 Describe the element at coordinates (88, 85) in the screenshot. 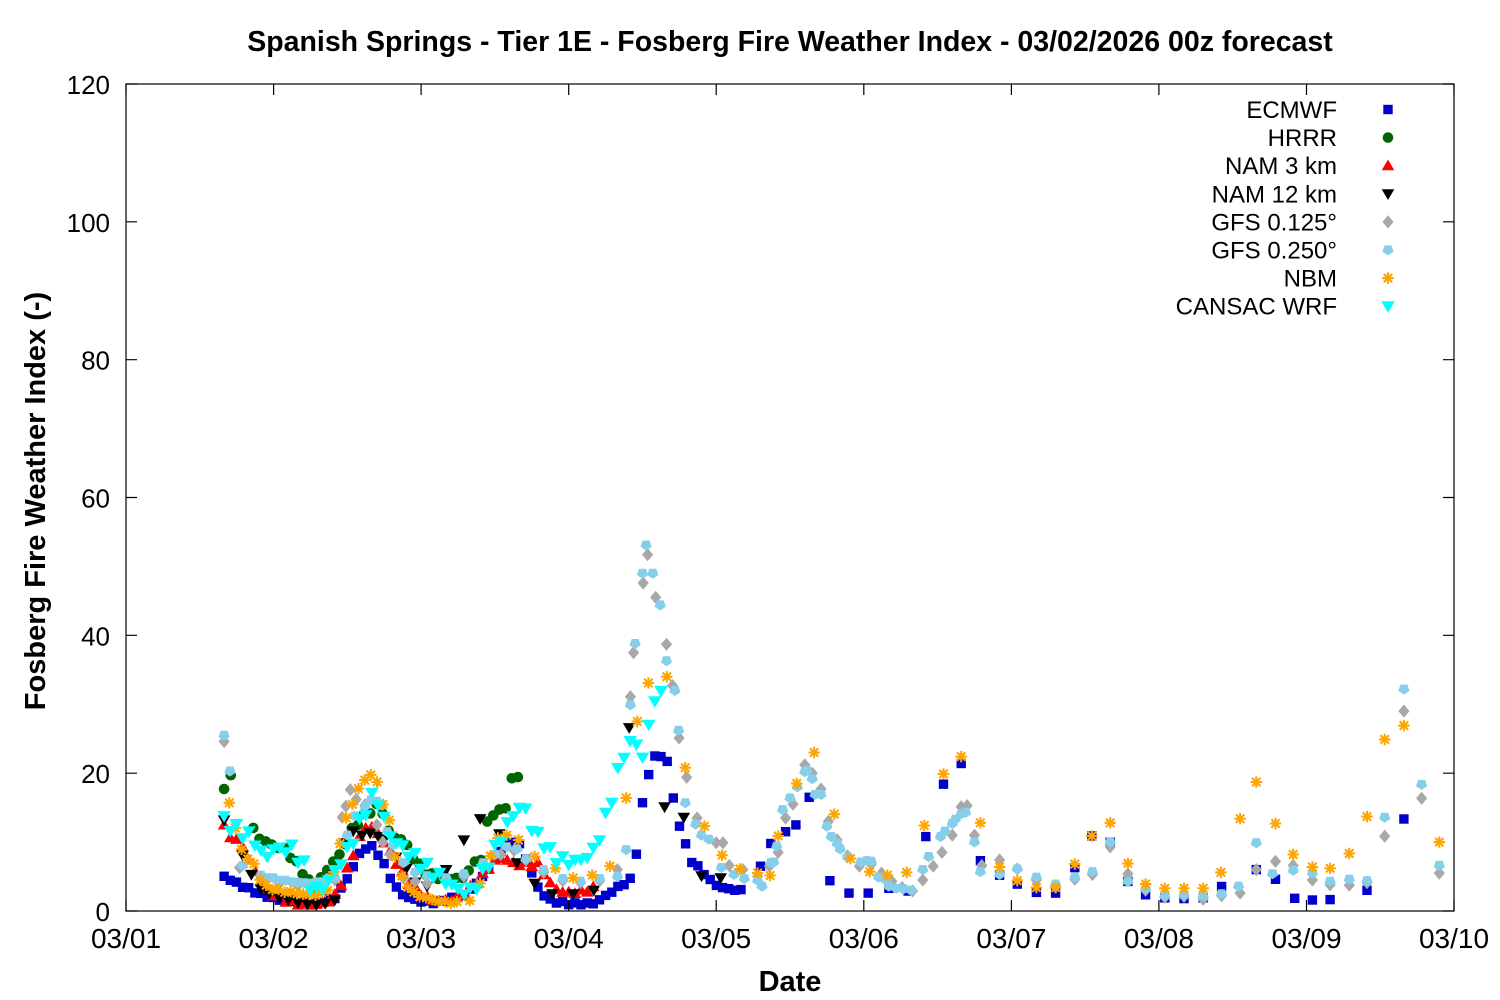

I see `svg-text: 120` at that location.